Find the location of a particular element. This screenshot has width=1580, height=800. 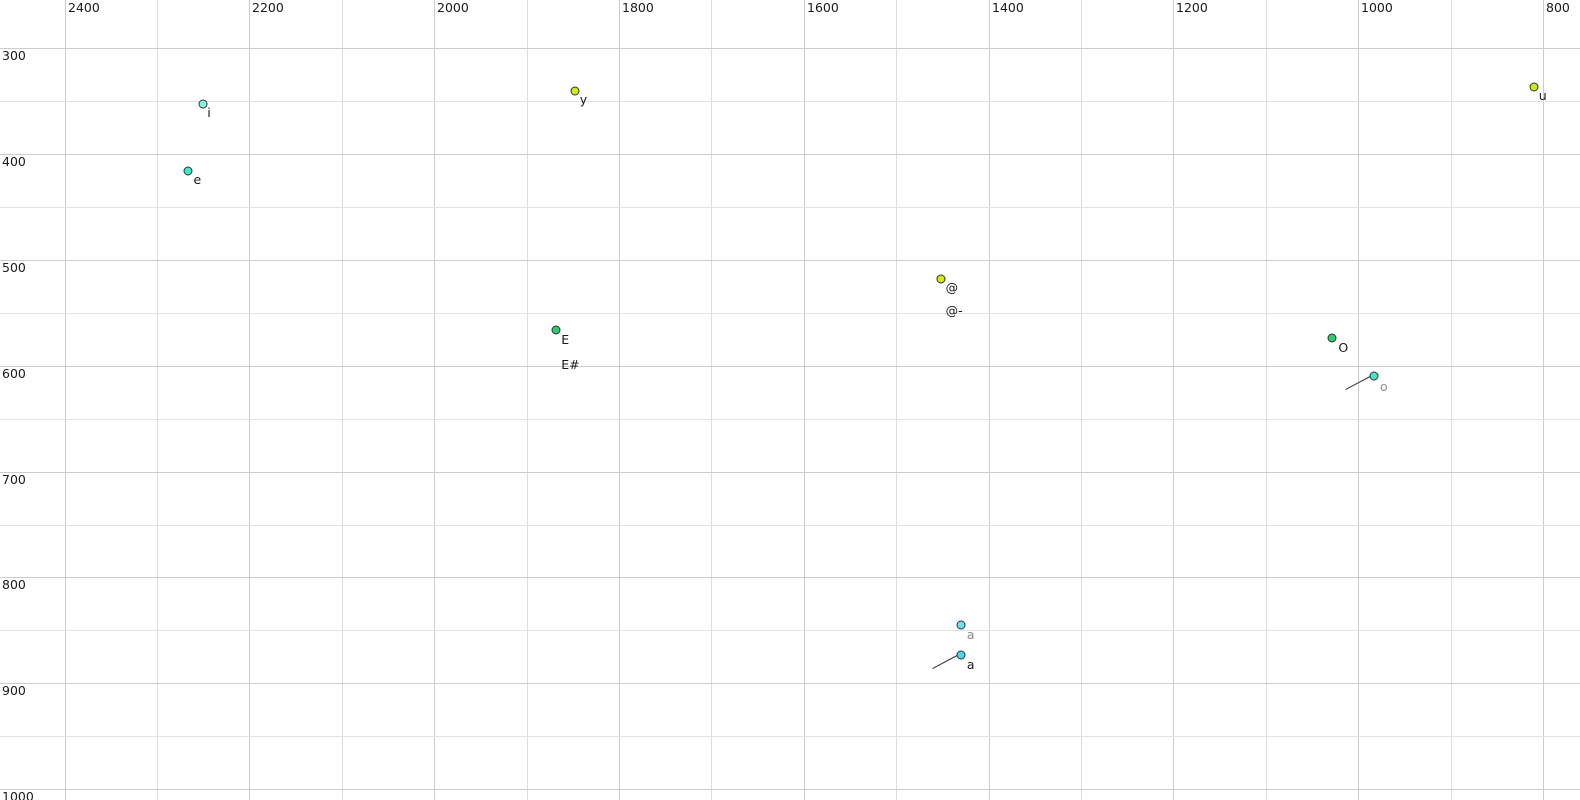

y-axis-tick-label: 900 is located at coordinates (14, 690).